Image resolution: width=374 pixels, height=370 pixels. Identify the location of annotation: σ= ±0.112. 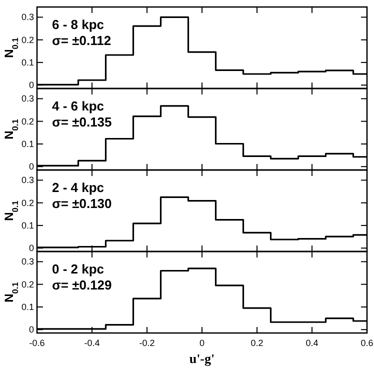
(82, 40).